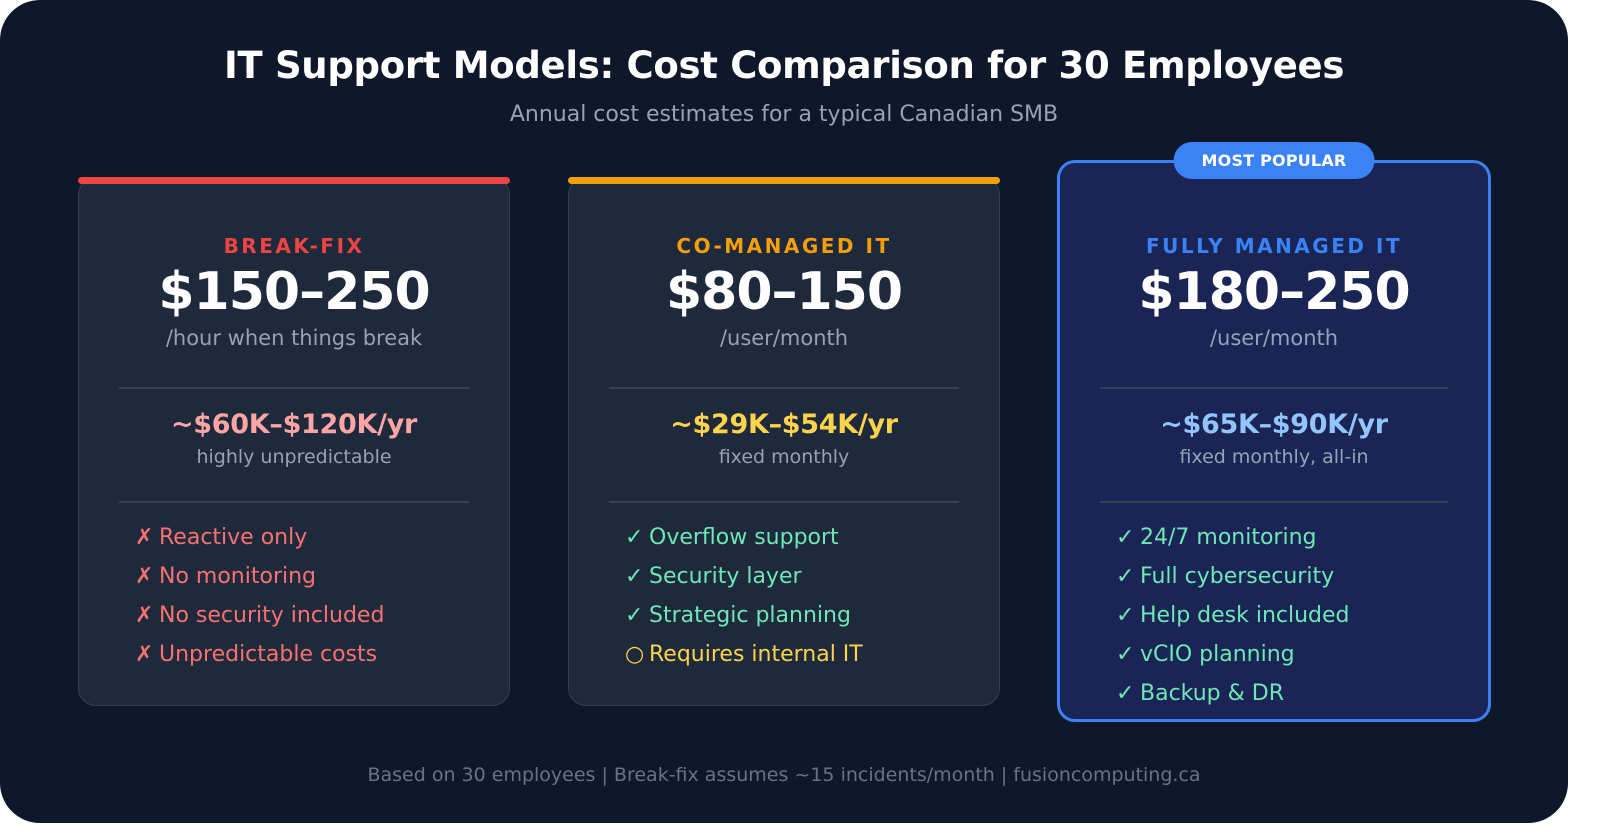  I want to click on feature-item: ✓ vCIO planning, so click(1274, 654).